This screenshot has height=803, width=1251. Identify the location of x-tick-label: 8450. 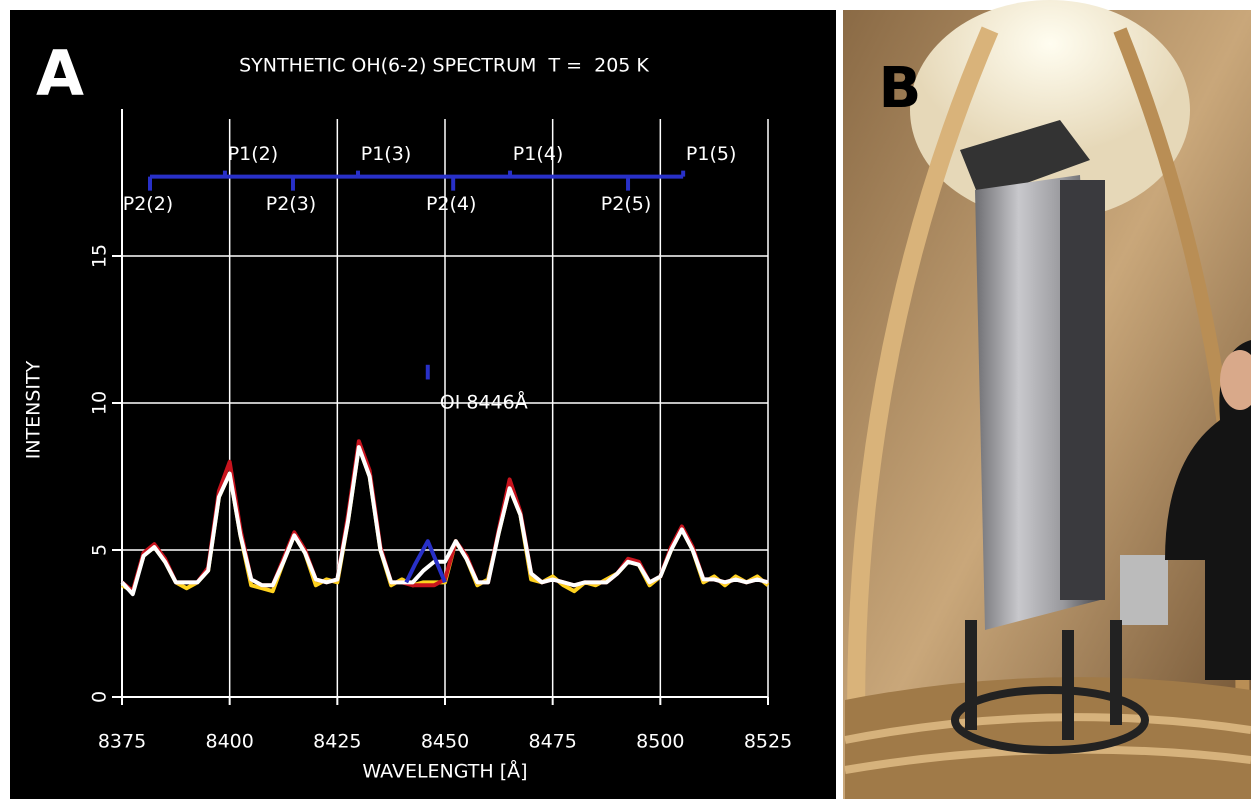
(445, 742).